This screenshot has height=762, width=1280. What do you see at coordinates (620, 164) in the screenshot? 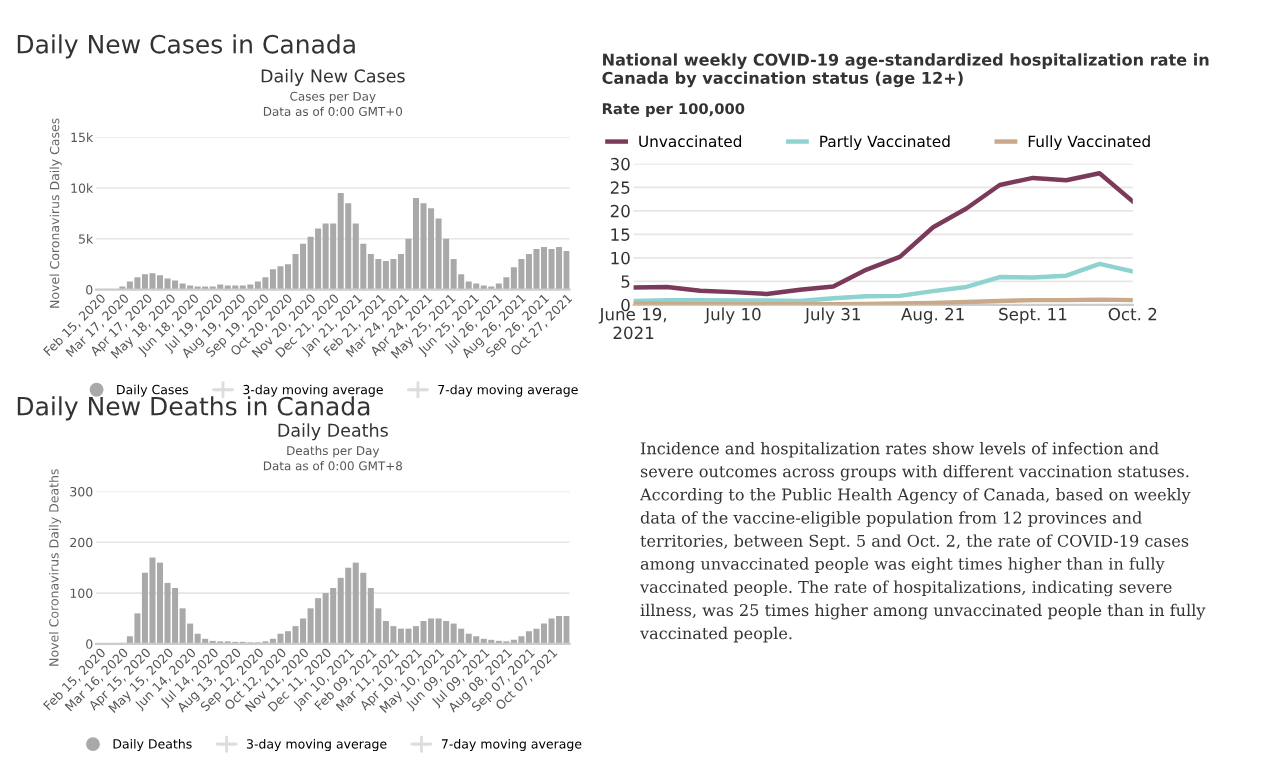
I see `y-tick-label: 30` at bounding box center [620, 164].